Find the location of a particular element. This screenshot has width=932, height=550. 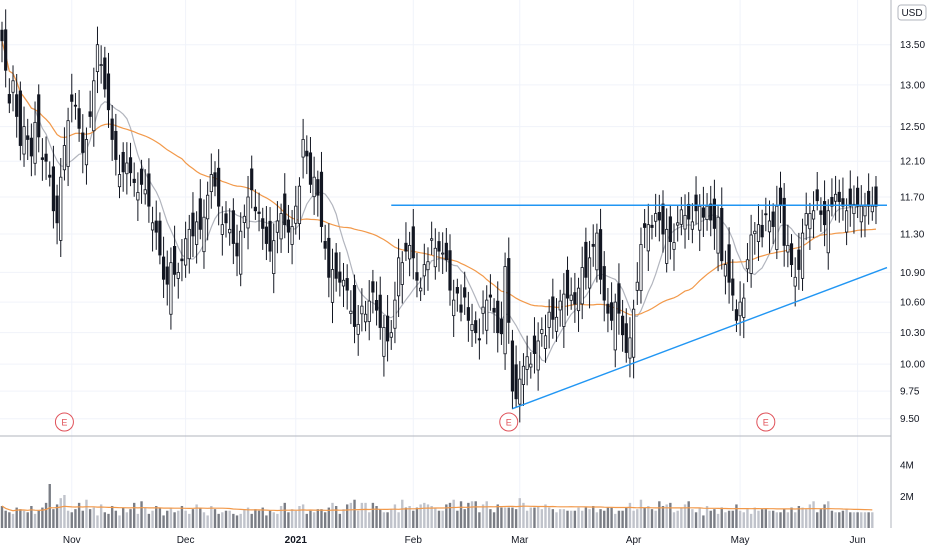

time-axis: Nov Dec 2021 Feb Mar Apr May Jun is located at coordinates (464, 540).